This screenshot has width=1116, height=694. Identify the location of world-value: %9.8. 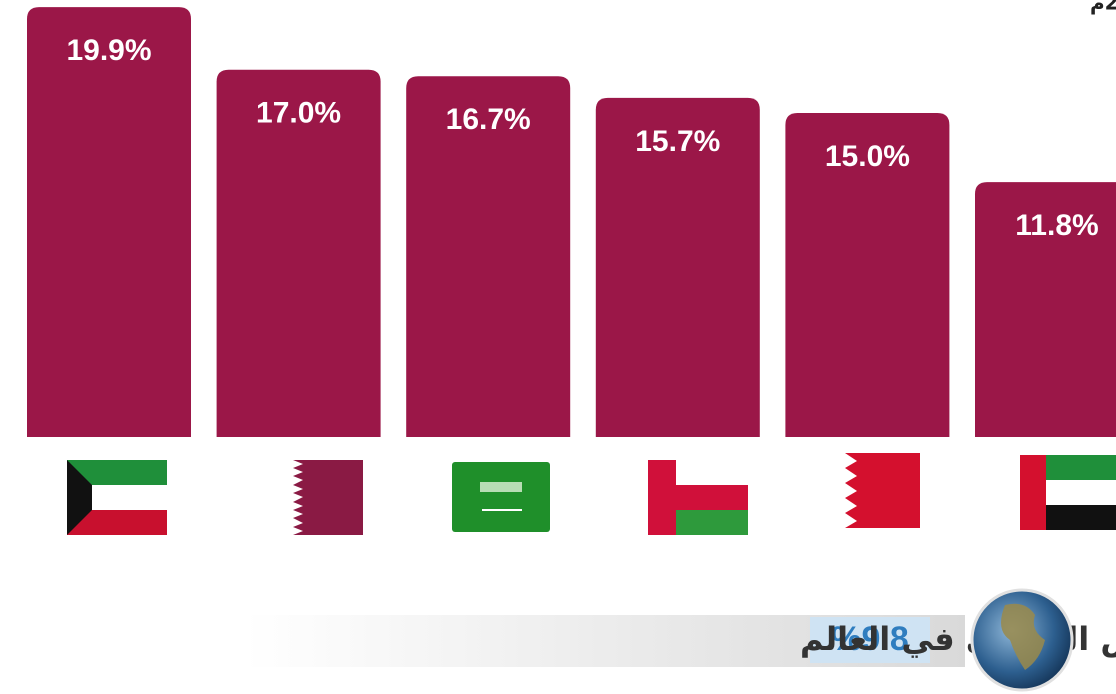
(870, 639).